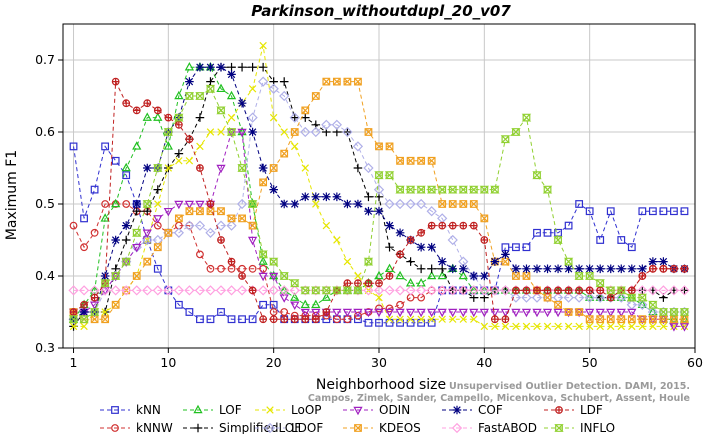 This screenshot has height=434, width=703. I want to click on legend-item-simplifiedlof: SimplifiedLOF, so click(242, 427).